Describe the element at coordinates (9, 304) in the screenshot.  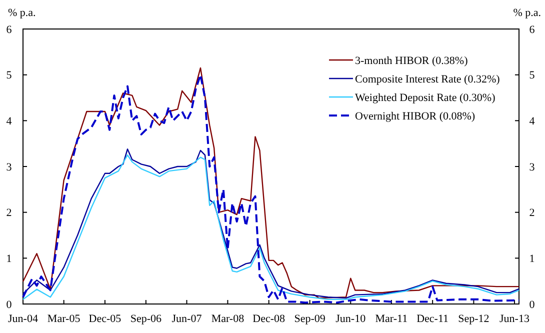
I see `y-tick-label: 0` at that location.